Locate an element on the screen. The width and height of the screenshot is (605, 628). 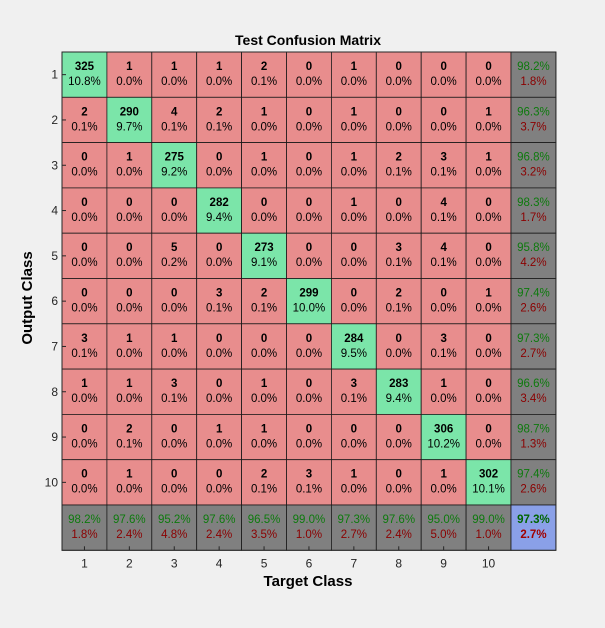
row-accuracy: 98.2% is located at coordinates (533, 67).